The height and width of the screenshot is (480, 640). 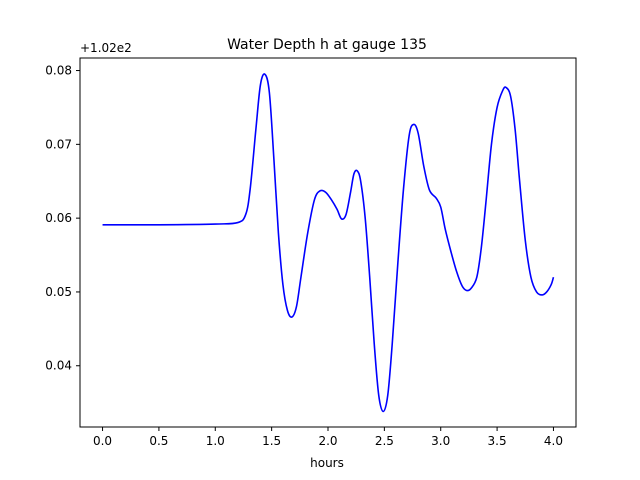 What do you see at coordinates (271, 441) in the screenshot?
I see `x-tick-label: 1.5` at bounding box center [271, 441].